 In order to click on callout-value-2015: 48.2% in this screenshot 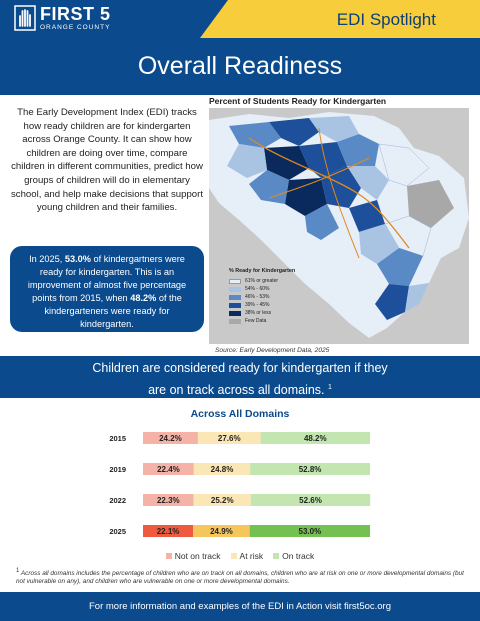, I will do `click(143, 298)`.